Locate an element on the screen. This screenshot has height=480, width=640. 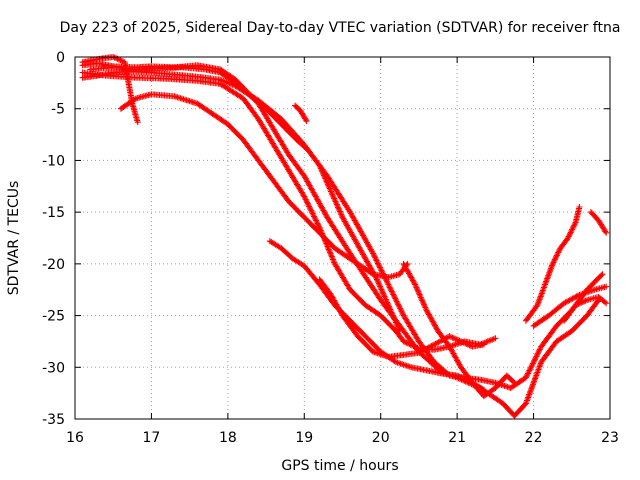
series-track-l is located at coordinates (552, 264).